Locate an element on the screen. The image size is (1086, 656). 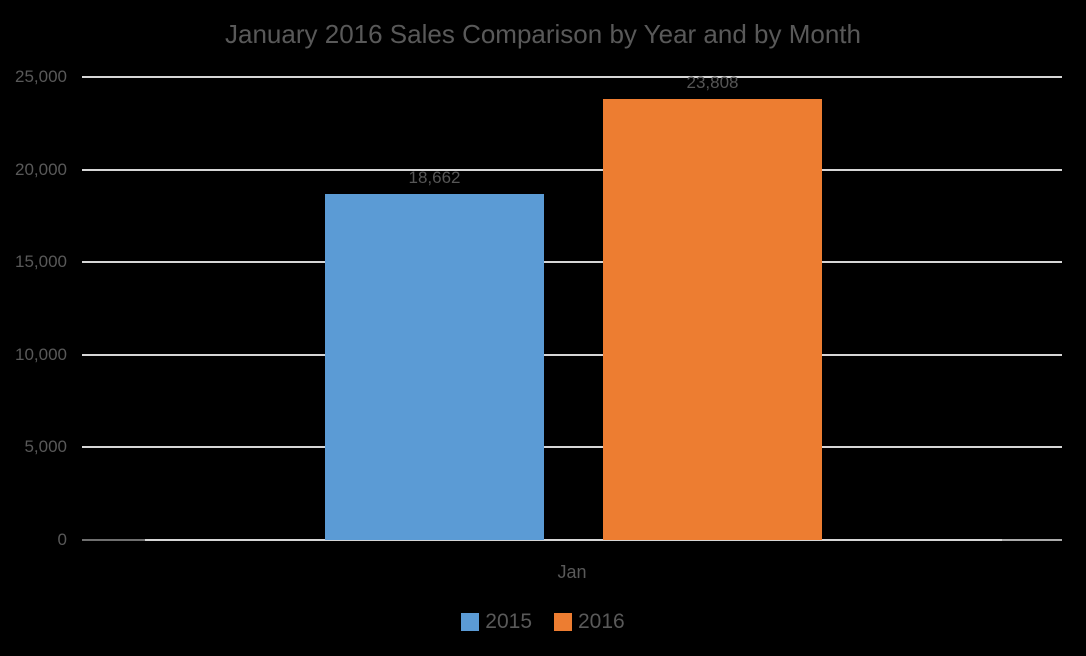
legend-label: 2016 is located at coordinates (601, 621).